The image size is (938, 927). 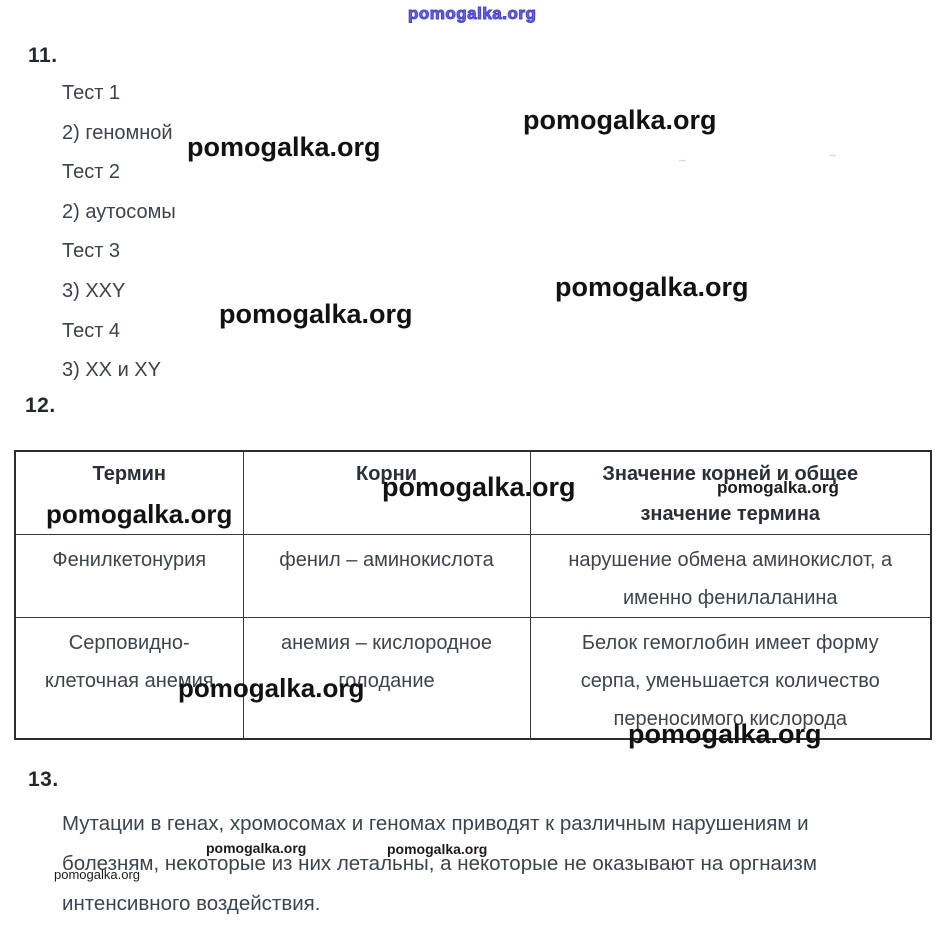 What do you see at coordinates (129, 678) in the screenshot?
I see `cell-term: Серповидно- клеточная анемия` at bounding box center [129, 678].